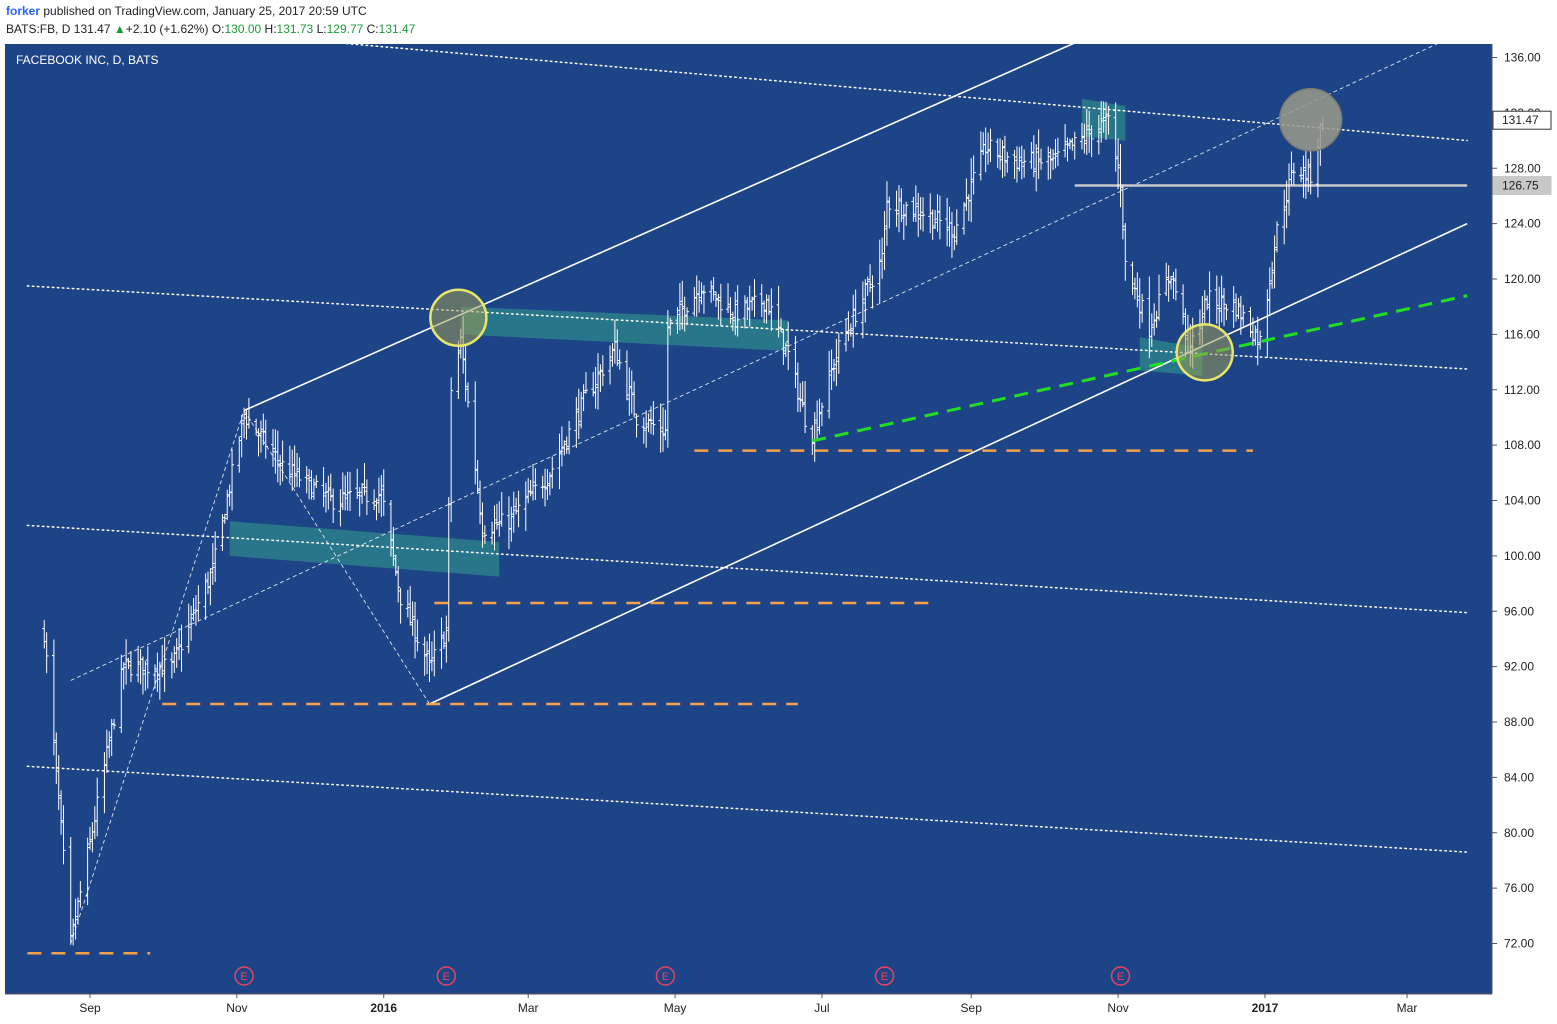 This screenshot has width=1557, height=1024. Describe the element at coordinates (90, 1008) in the screenshot. I see `x-tick-label: Sep` at that location.